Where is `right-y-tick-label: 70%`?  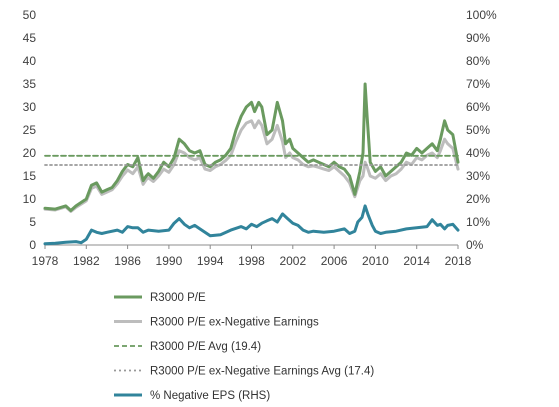
right-y-tick-label: 70% is located at coordinates (478, 84).